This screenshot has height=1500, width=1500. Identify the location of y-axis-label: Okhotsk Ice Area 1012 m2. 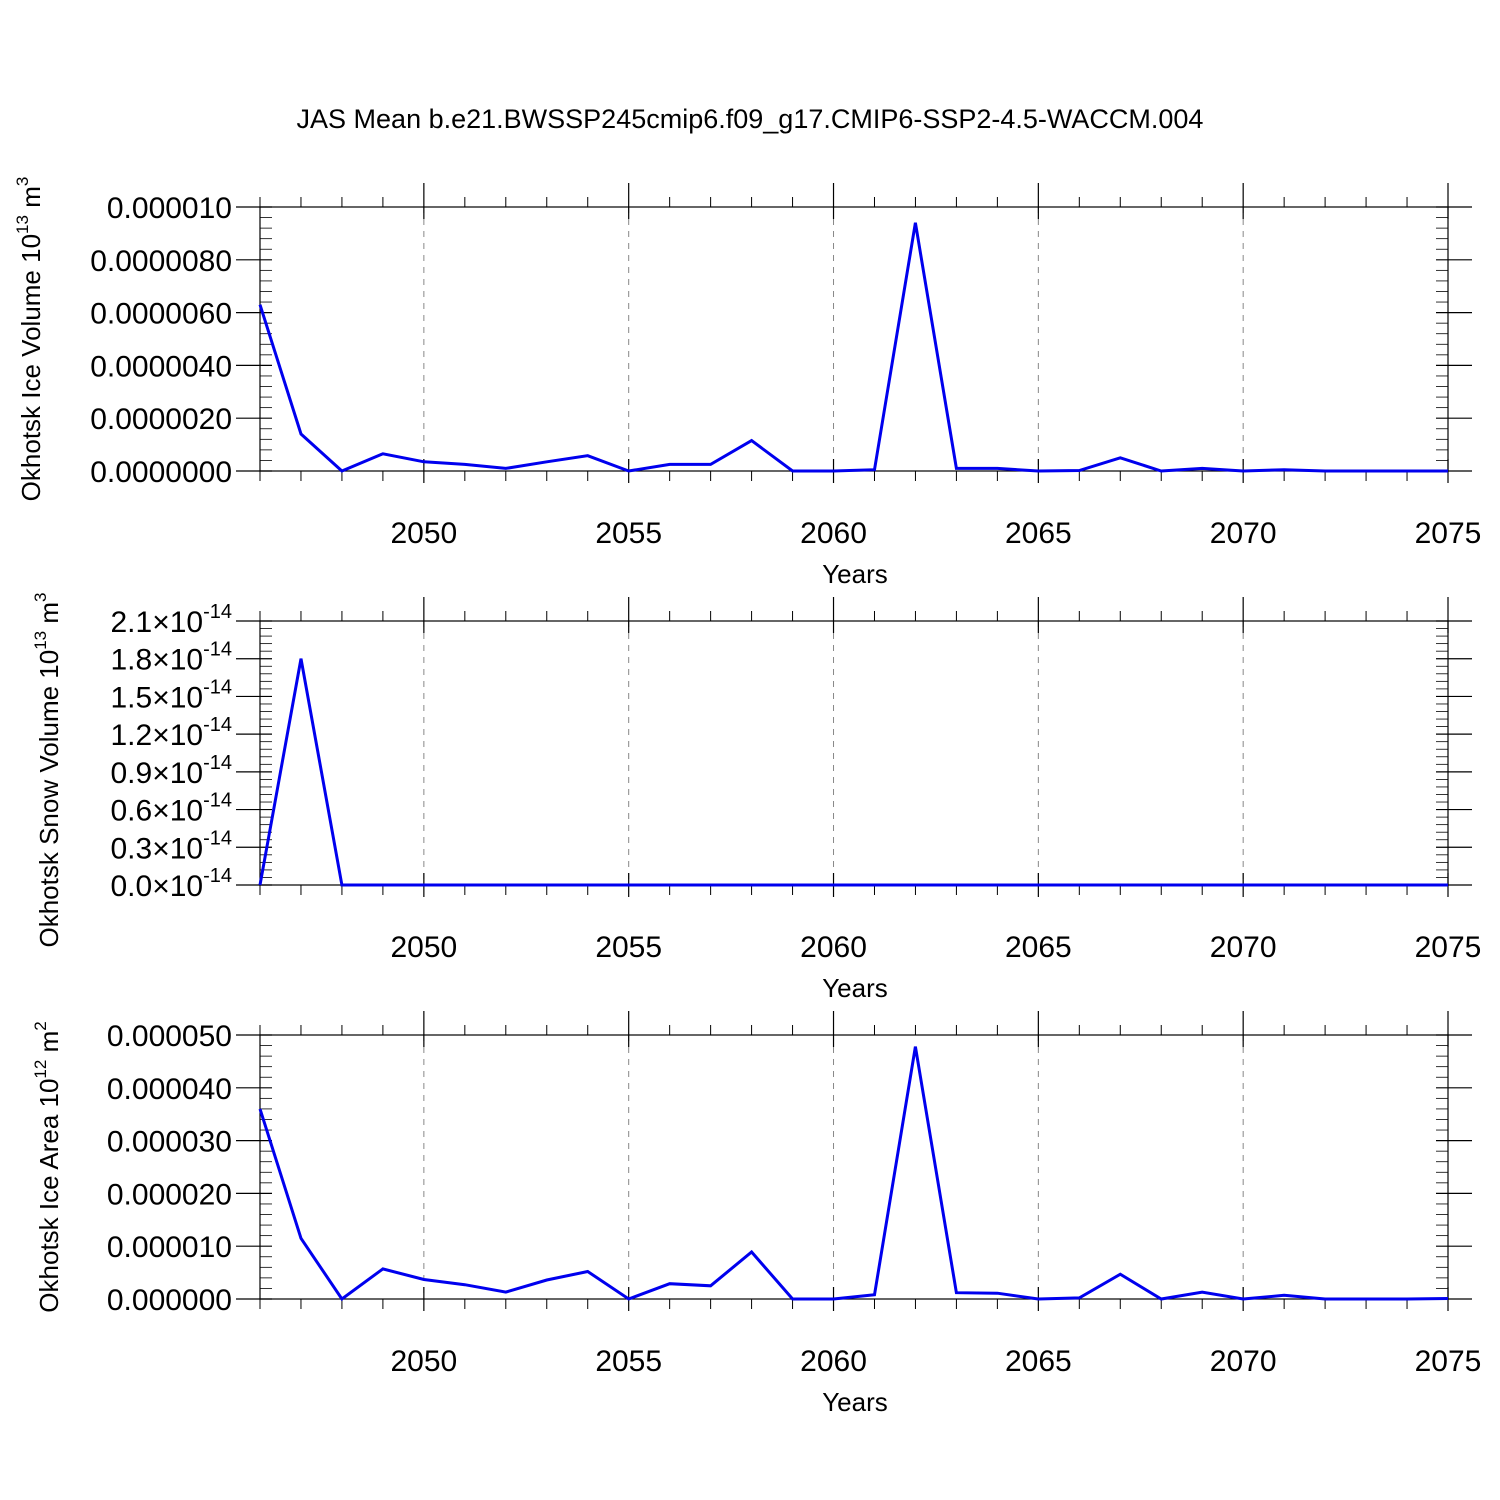
(47, 1166).